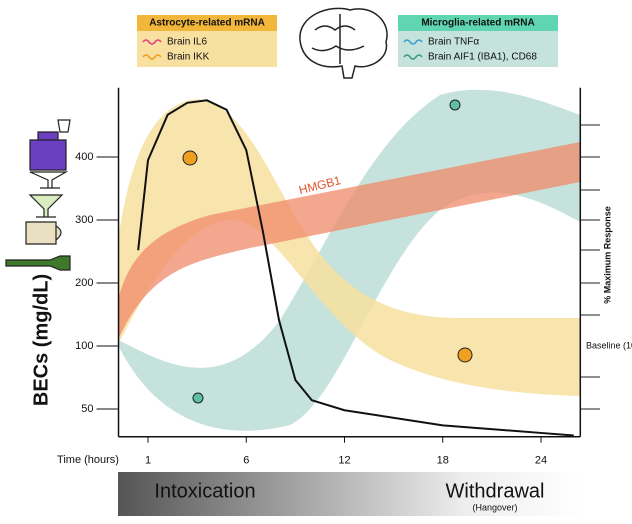  I want to click on y-tick-label: 50, so click(87, 409).